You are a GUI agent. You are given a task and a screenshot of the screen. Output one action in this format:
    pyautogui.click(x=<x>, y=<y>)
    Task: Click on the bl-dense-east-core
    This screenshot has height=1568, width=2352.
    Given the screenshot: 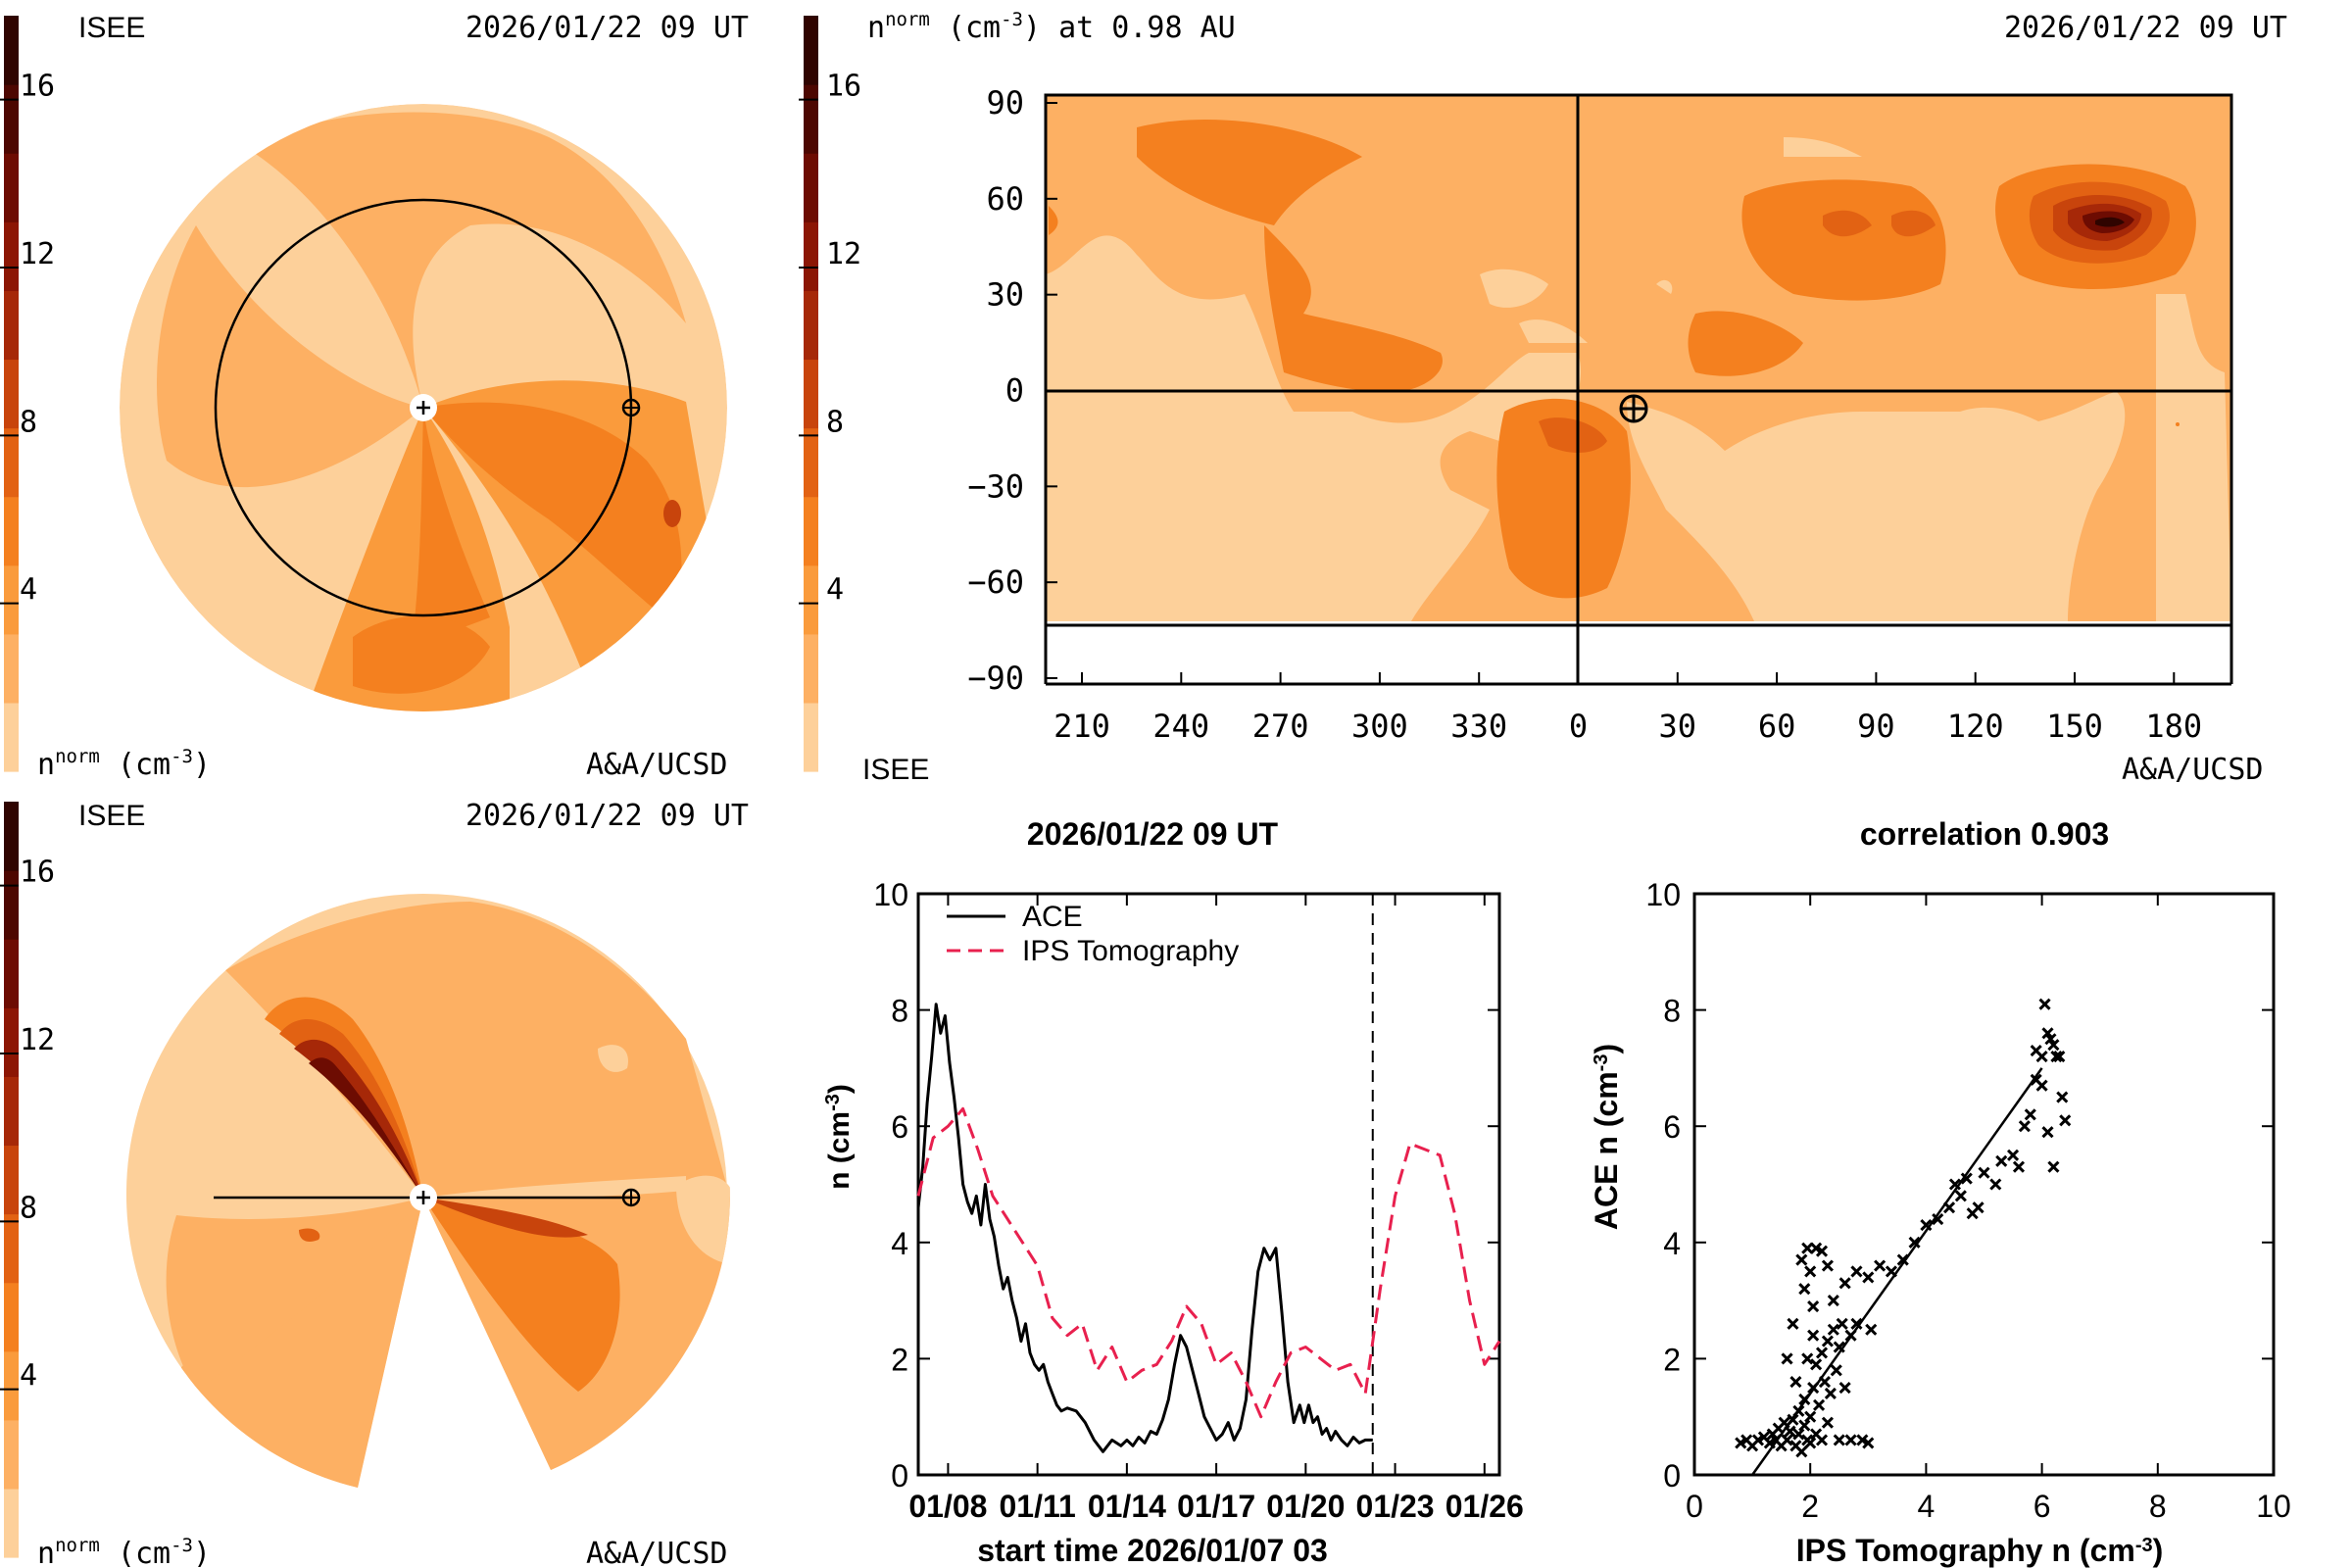 What is the action you would take?
    pyautogui.click(x=506, y=1218)
    